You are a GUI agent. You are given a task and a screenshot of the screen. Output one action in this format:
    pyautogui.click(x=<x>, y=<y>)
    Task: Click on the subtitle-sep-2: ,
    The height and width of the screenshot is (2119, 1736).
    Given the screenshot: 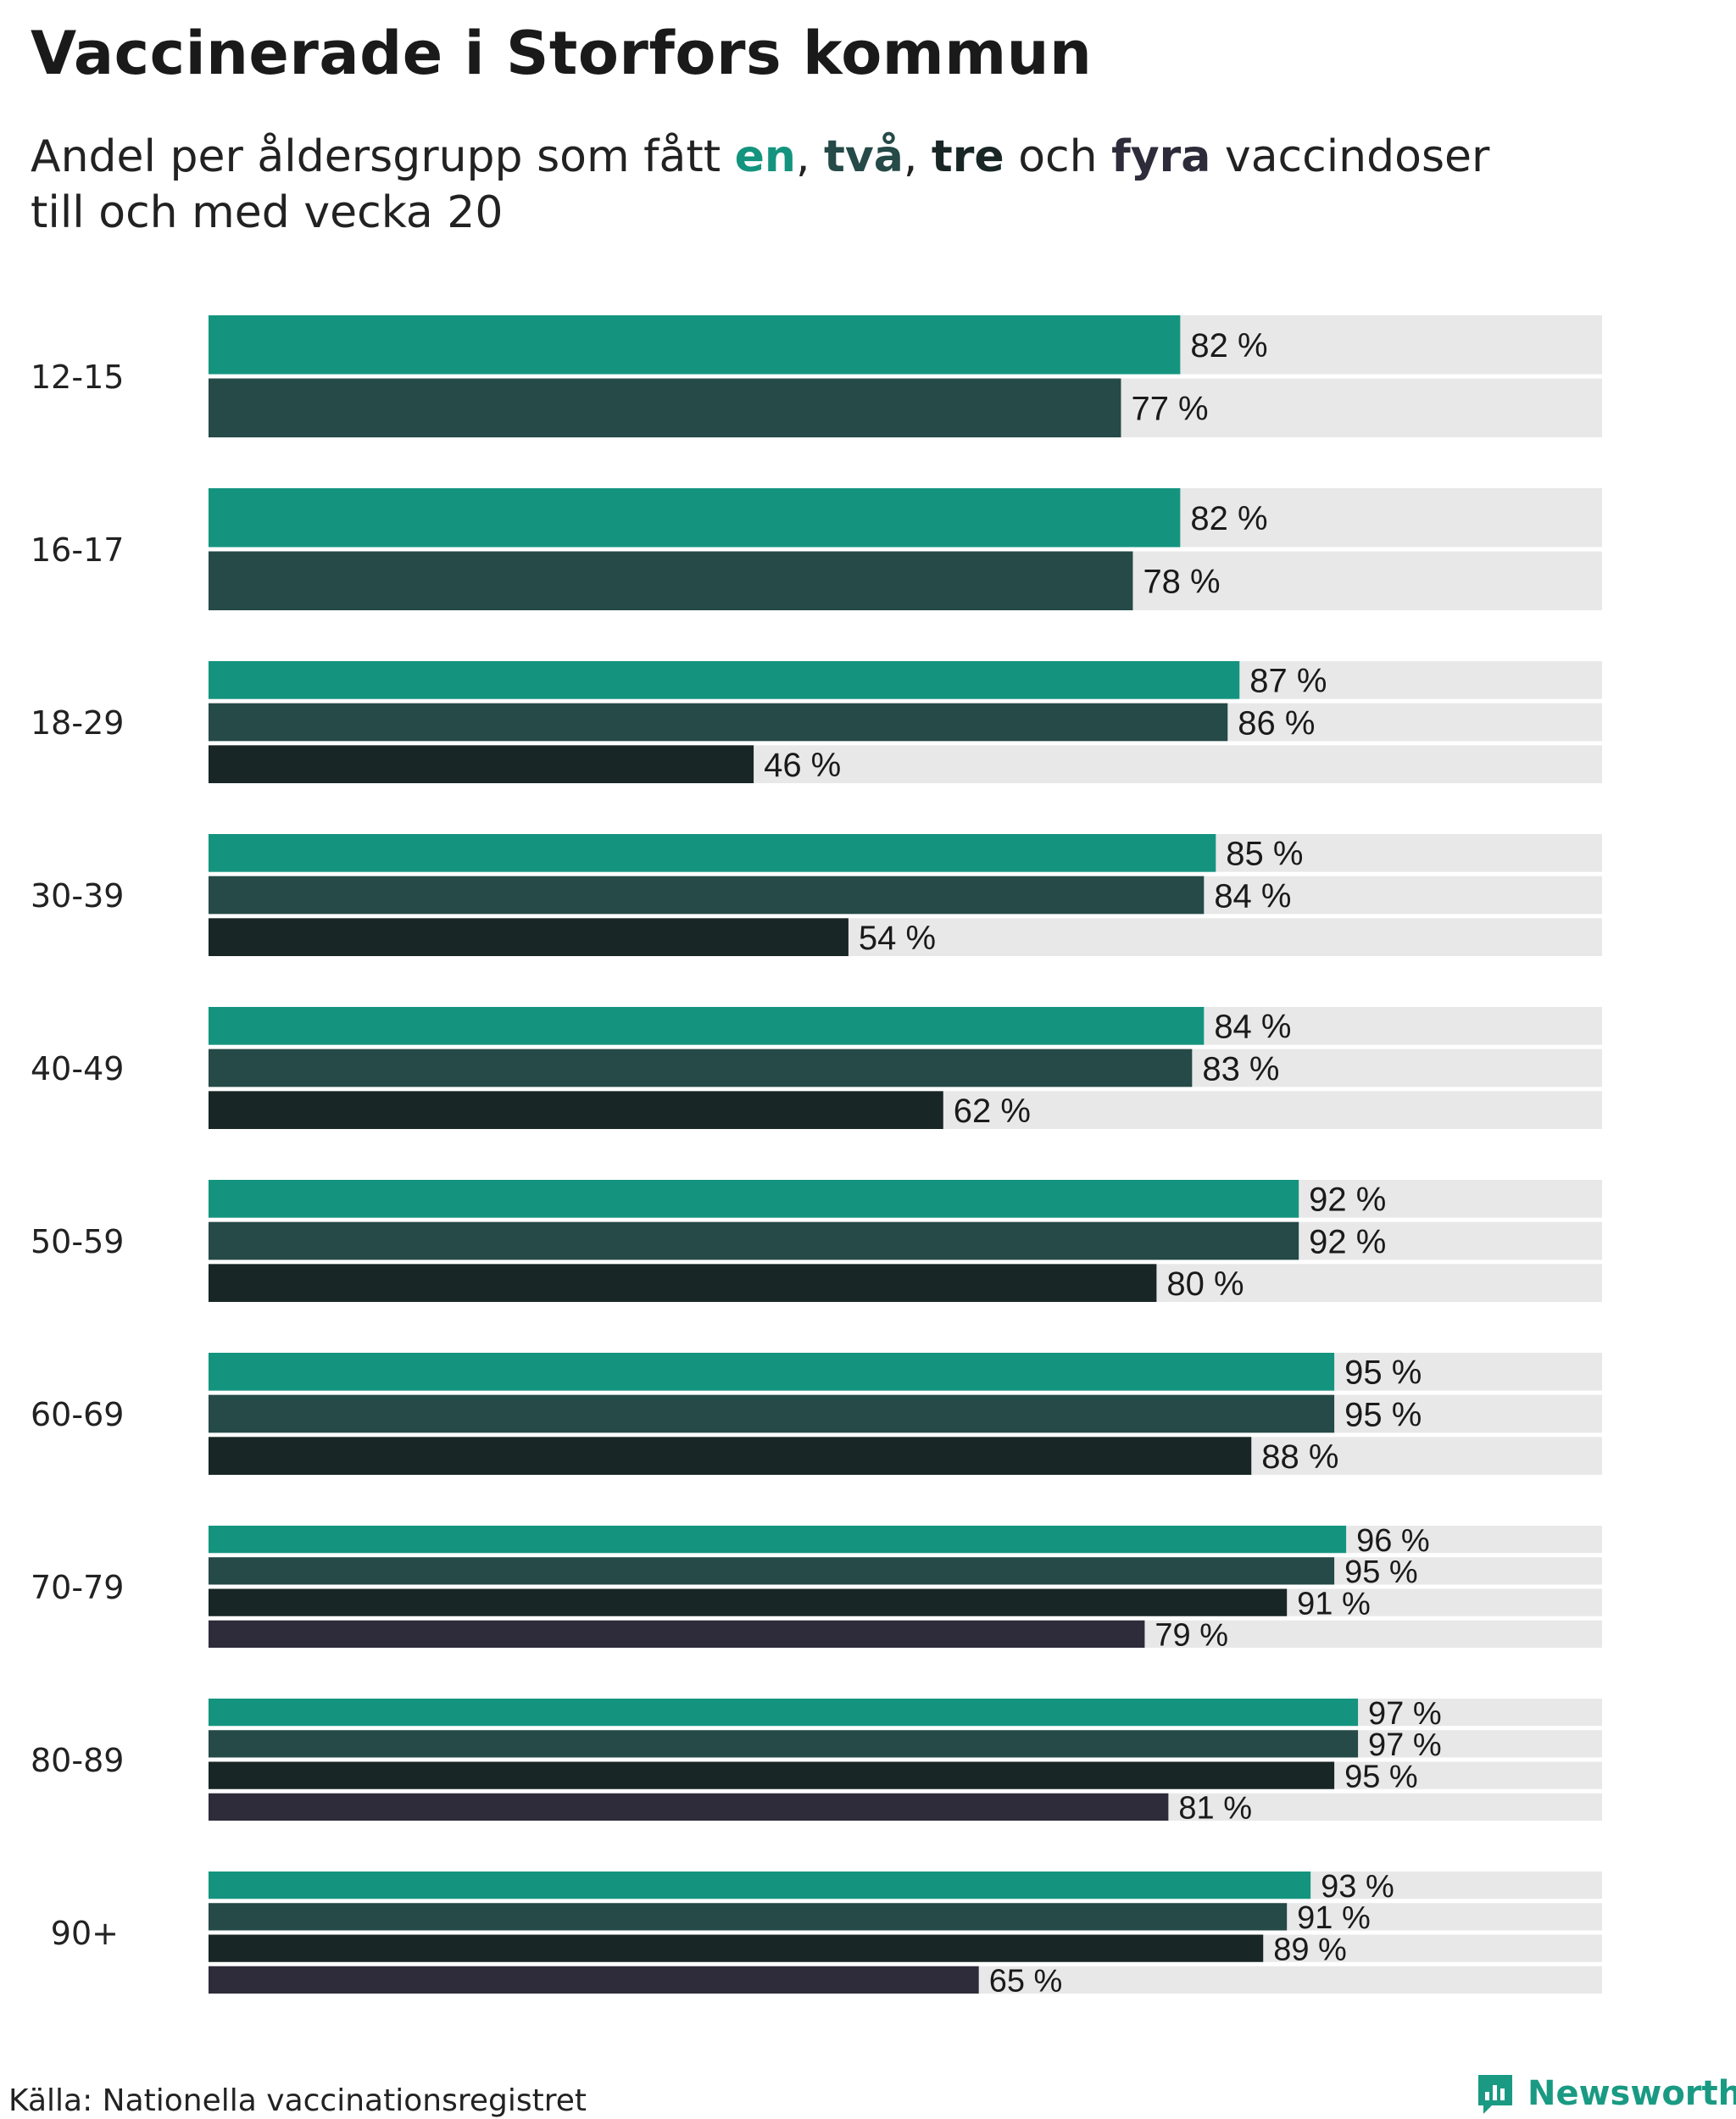 What is the action you would take?
    pyautogui.click(x=917, y=157)
    